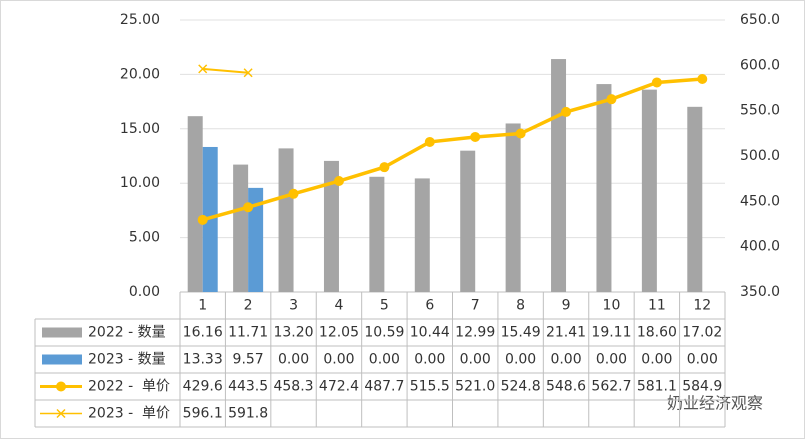  Describe the element at coordinates (520, 306) in the screenshot. I see `x-tick-label: 8` at that location.